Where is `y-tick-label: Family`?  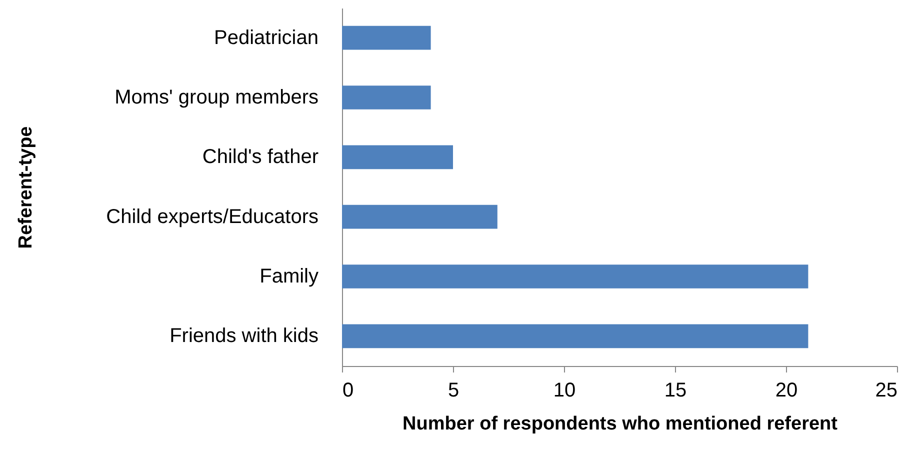 y-tick-label: Family is located at coordinates (289, 277).